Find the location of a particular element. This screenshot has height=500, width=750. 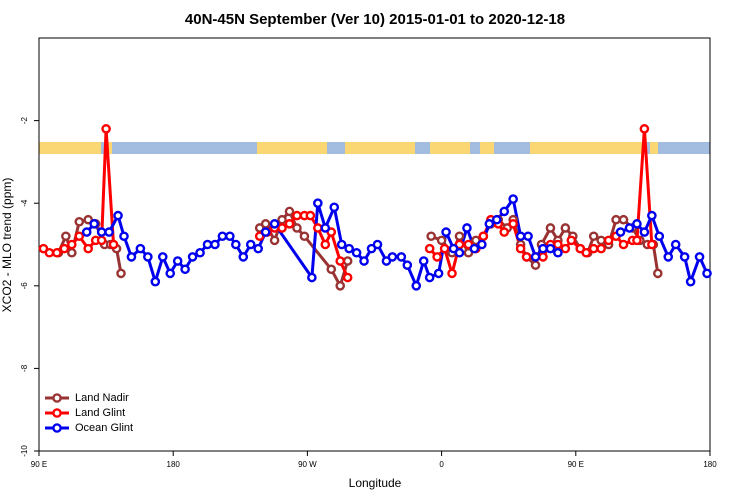

y-axis-label: XCO2 - MLO trend (ppm) is located at coordinates (7, 245).